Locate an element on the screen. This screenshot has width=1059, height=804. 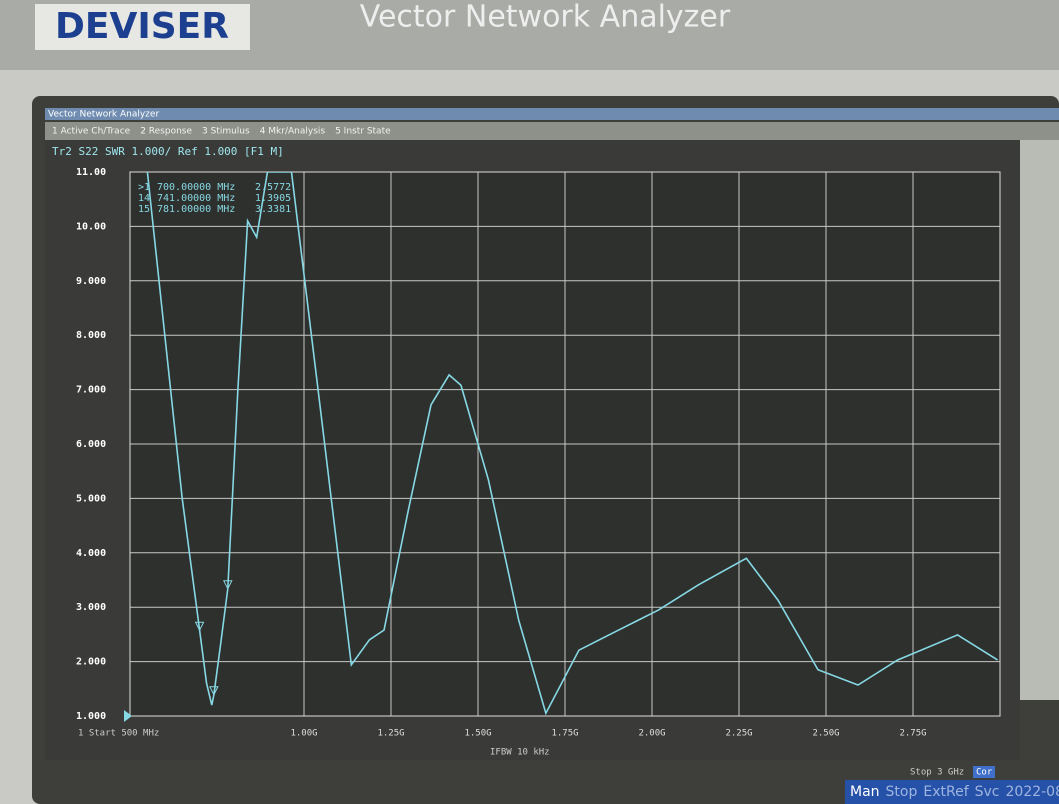
x-tick-label: 1.00G is located at coordinates (303, 734).